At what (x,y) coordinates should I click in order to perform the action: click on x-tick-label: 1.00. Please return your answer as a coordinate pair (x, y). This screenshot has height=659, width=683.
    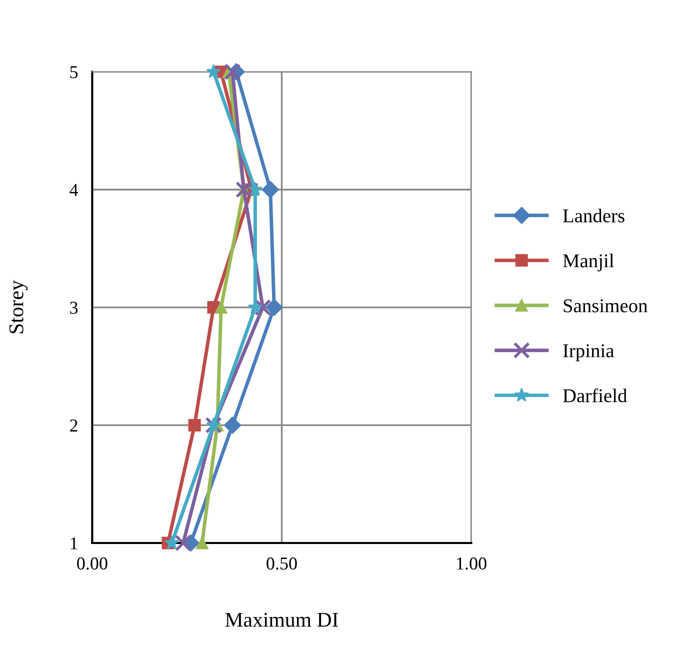
    Looking at the image, I should click on (471, 563).